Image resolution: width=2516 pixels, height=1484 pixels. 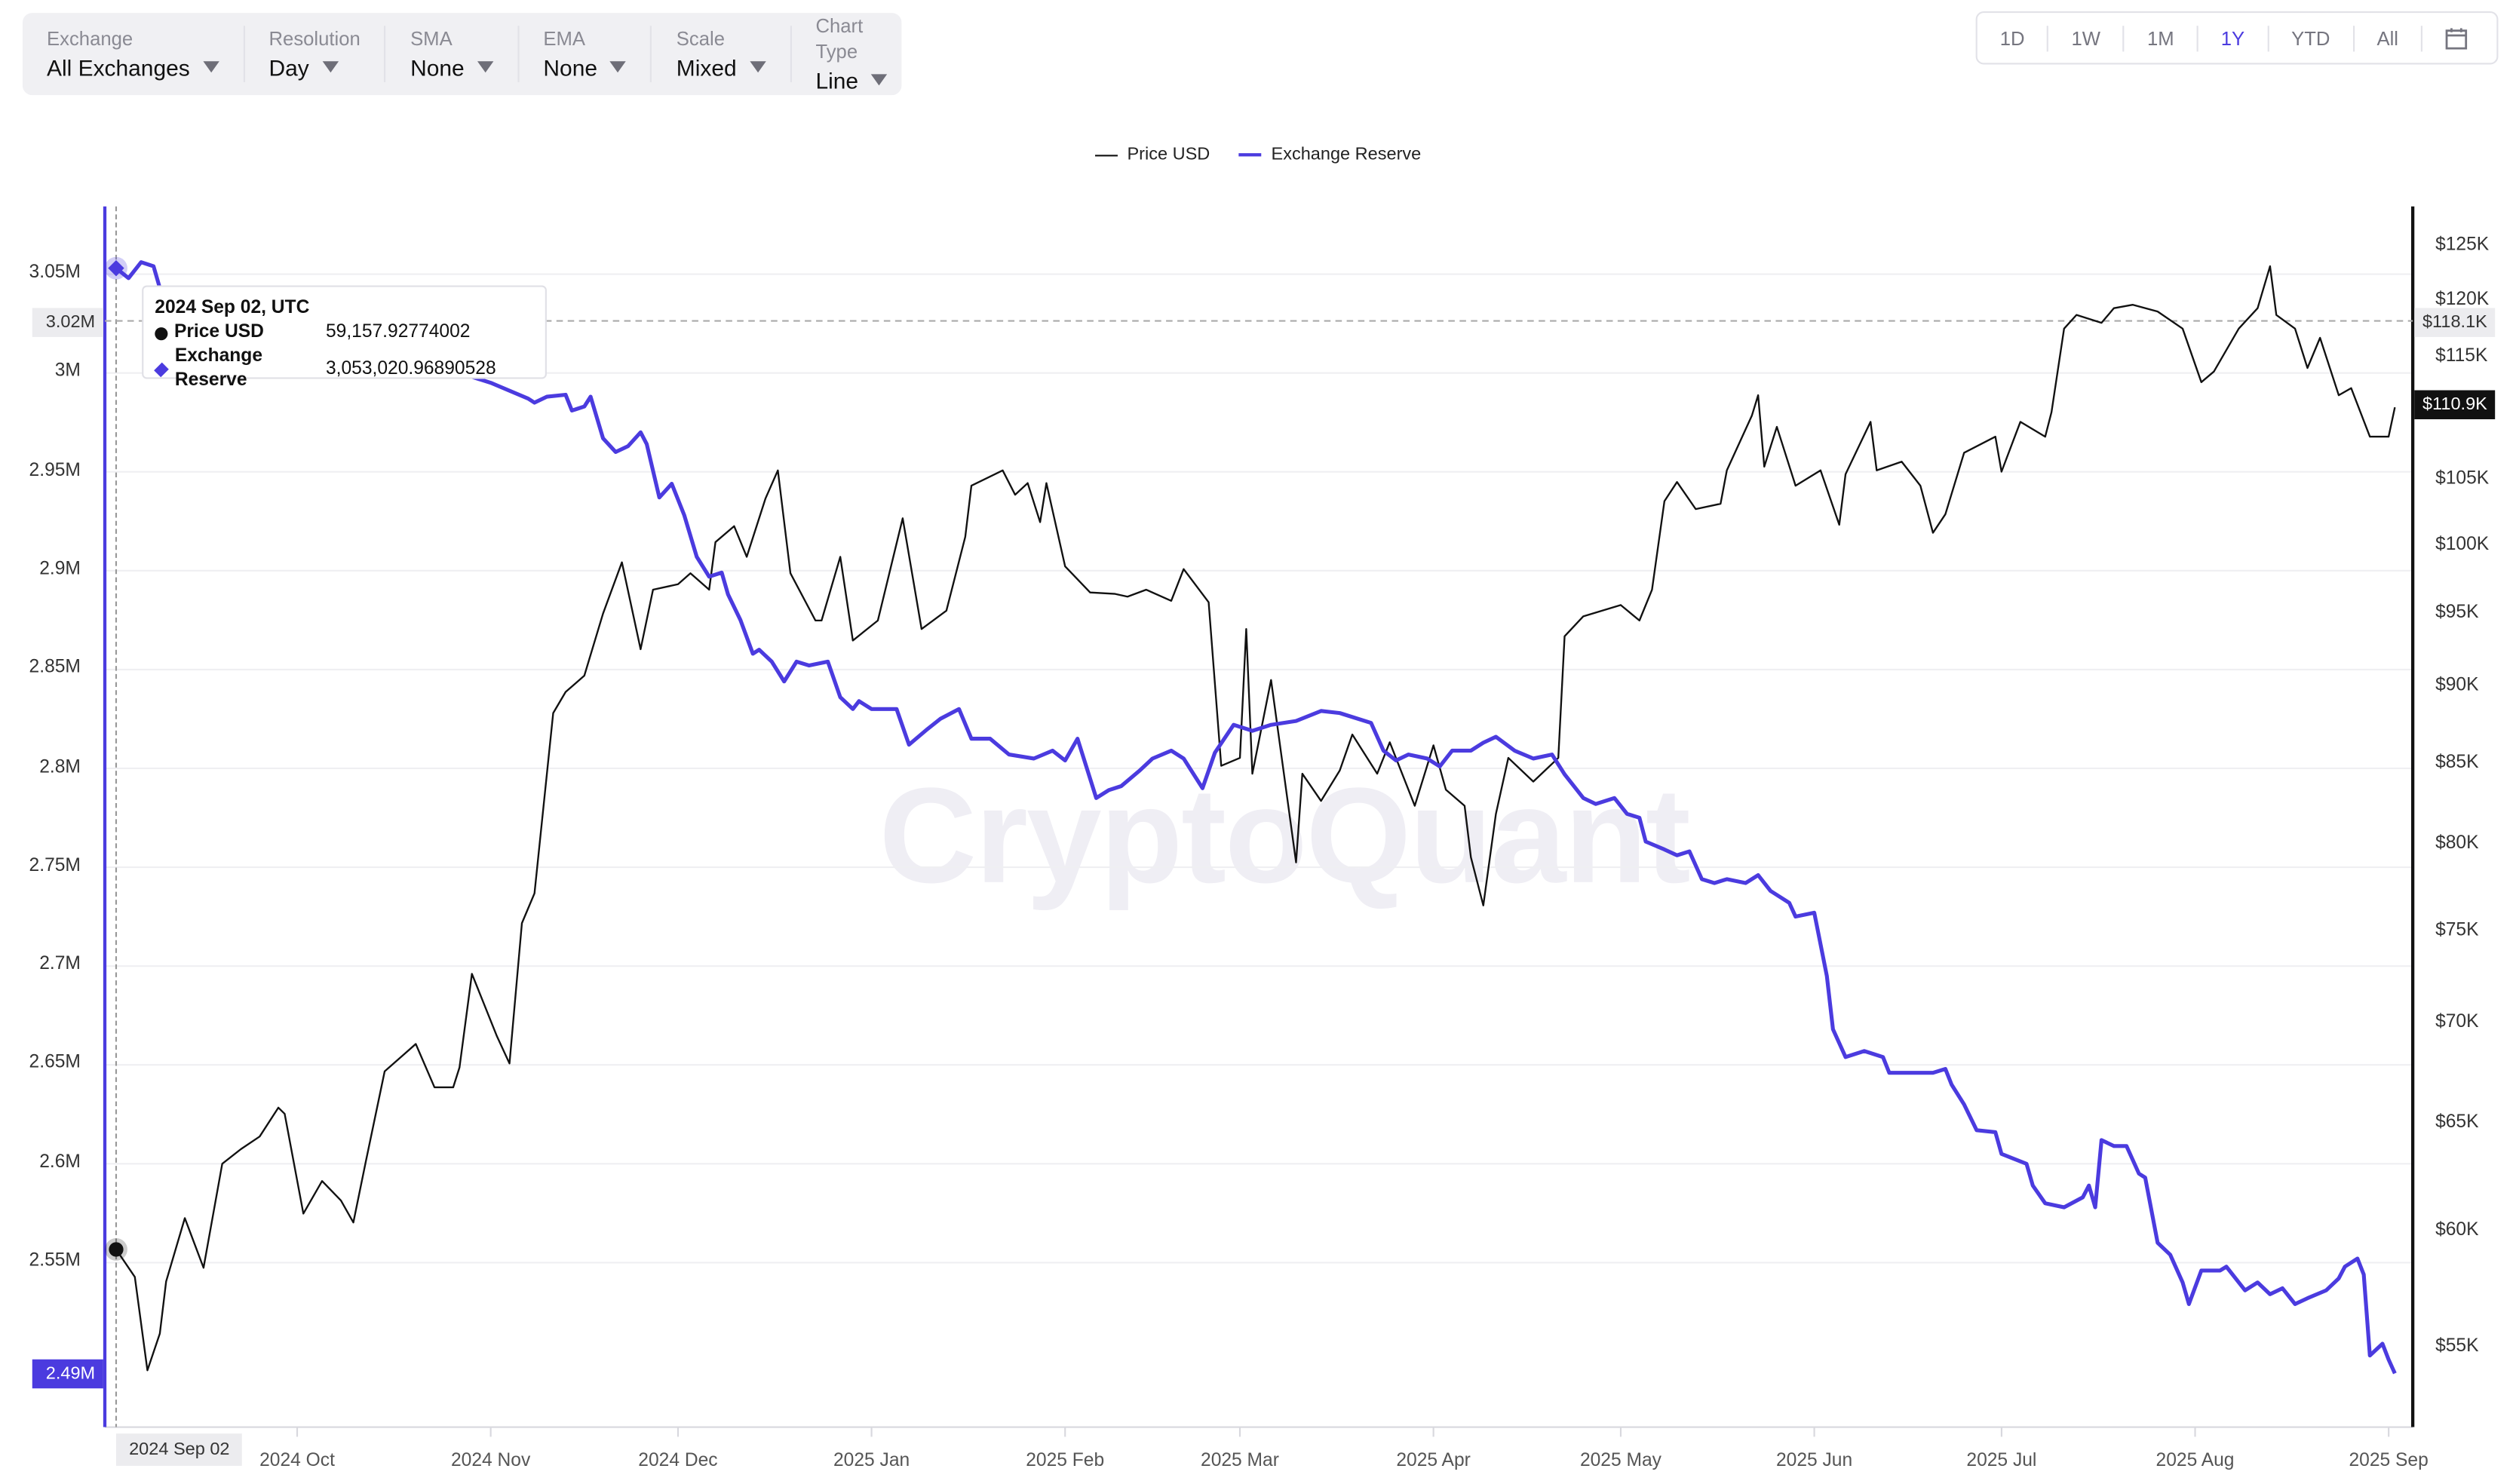 What do you see at coordinates (2455, 405) in the screenshot?
I see `price-last-value: $110.9K` at bounding box center [2455, 405].